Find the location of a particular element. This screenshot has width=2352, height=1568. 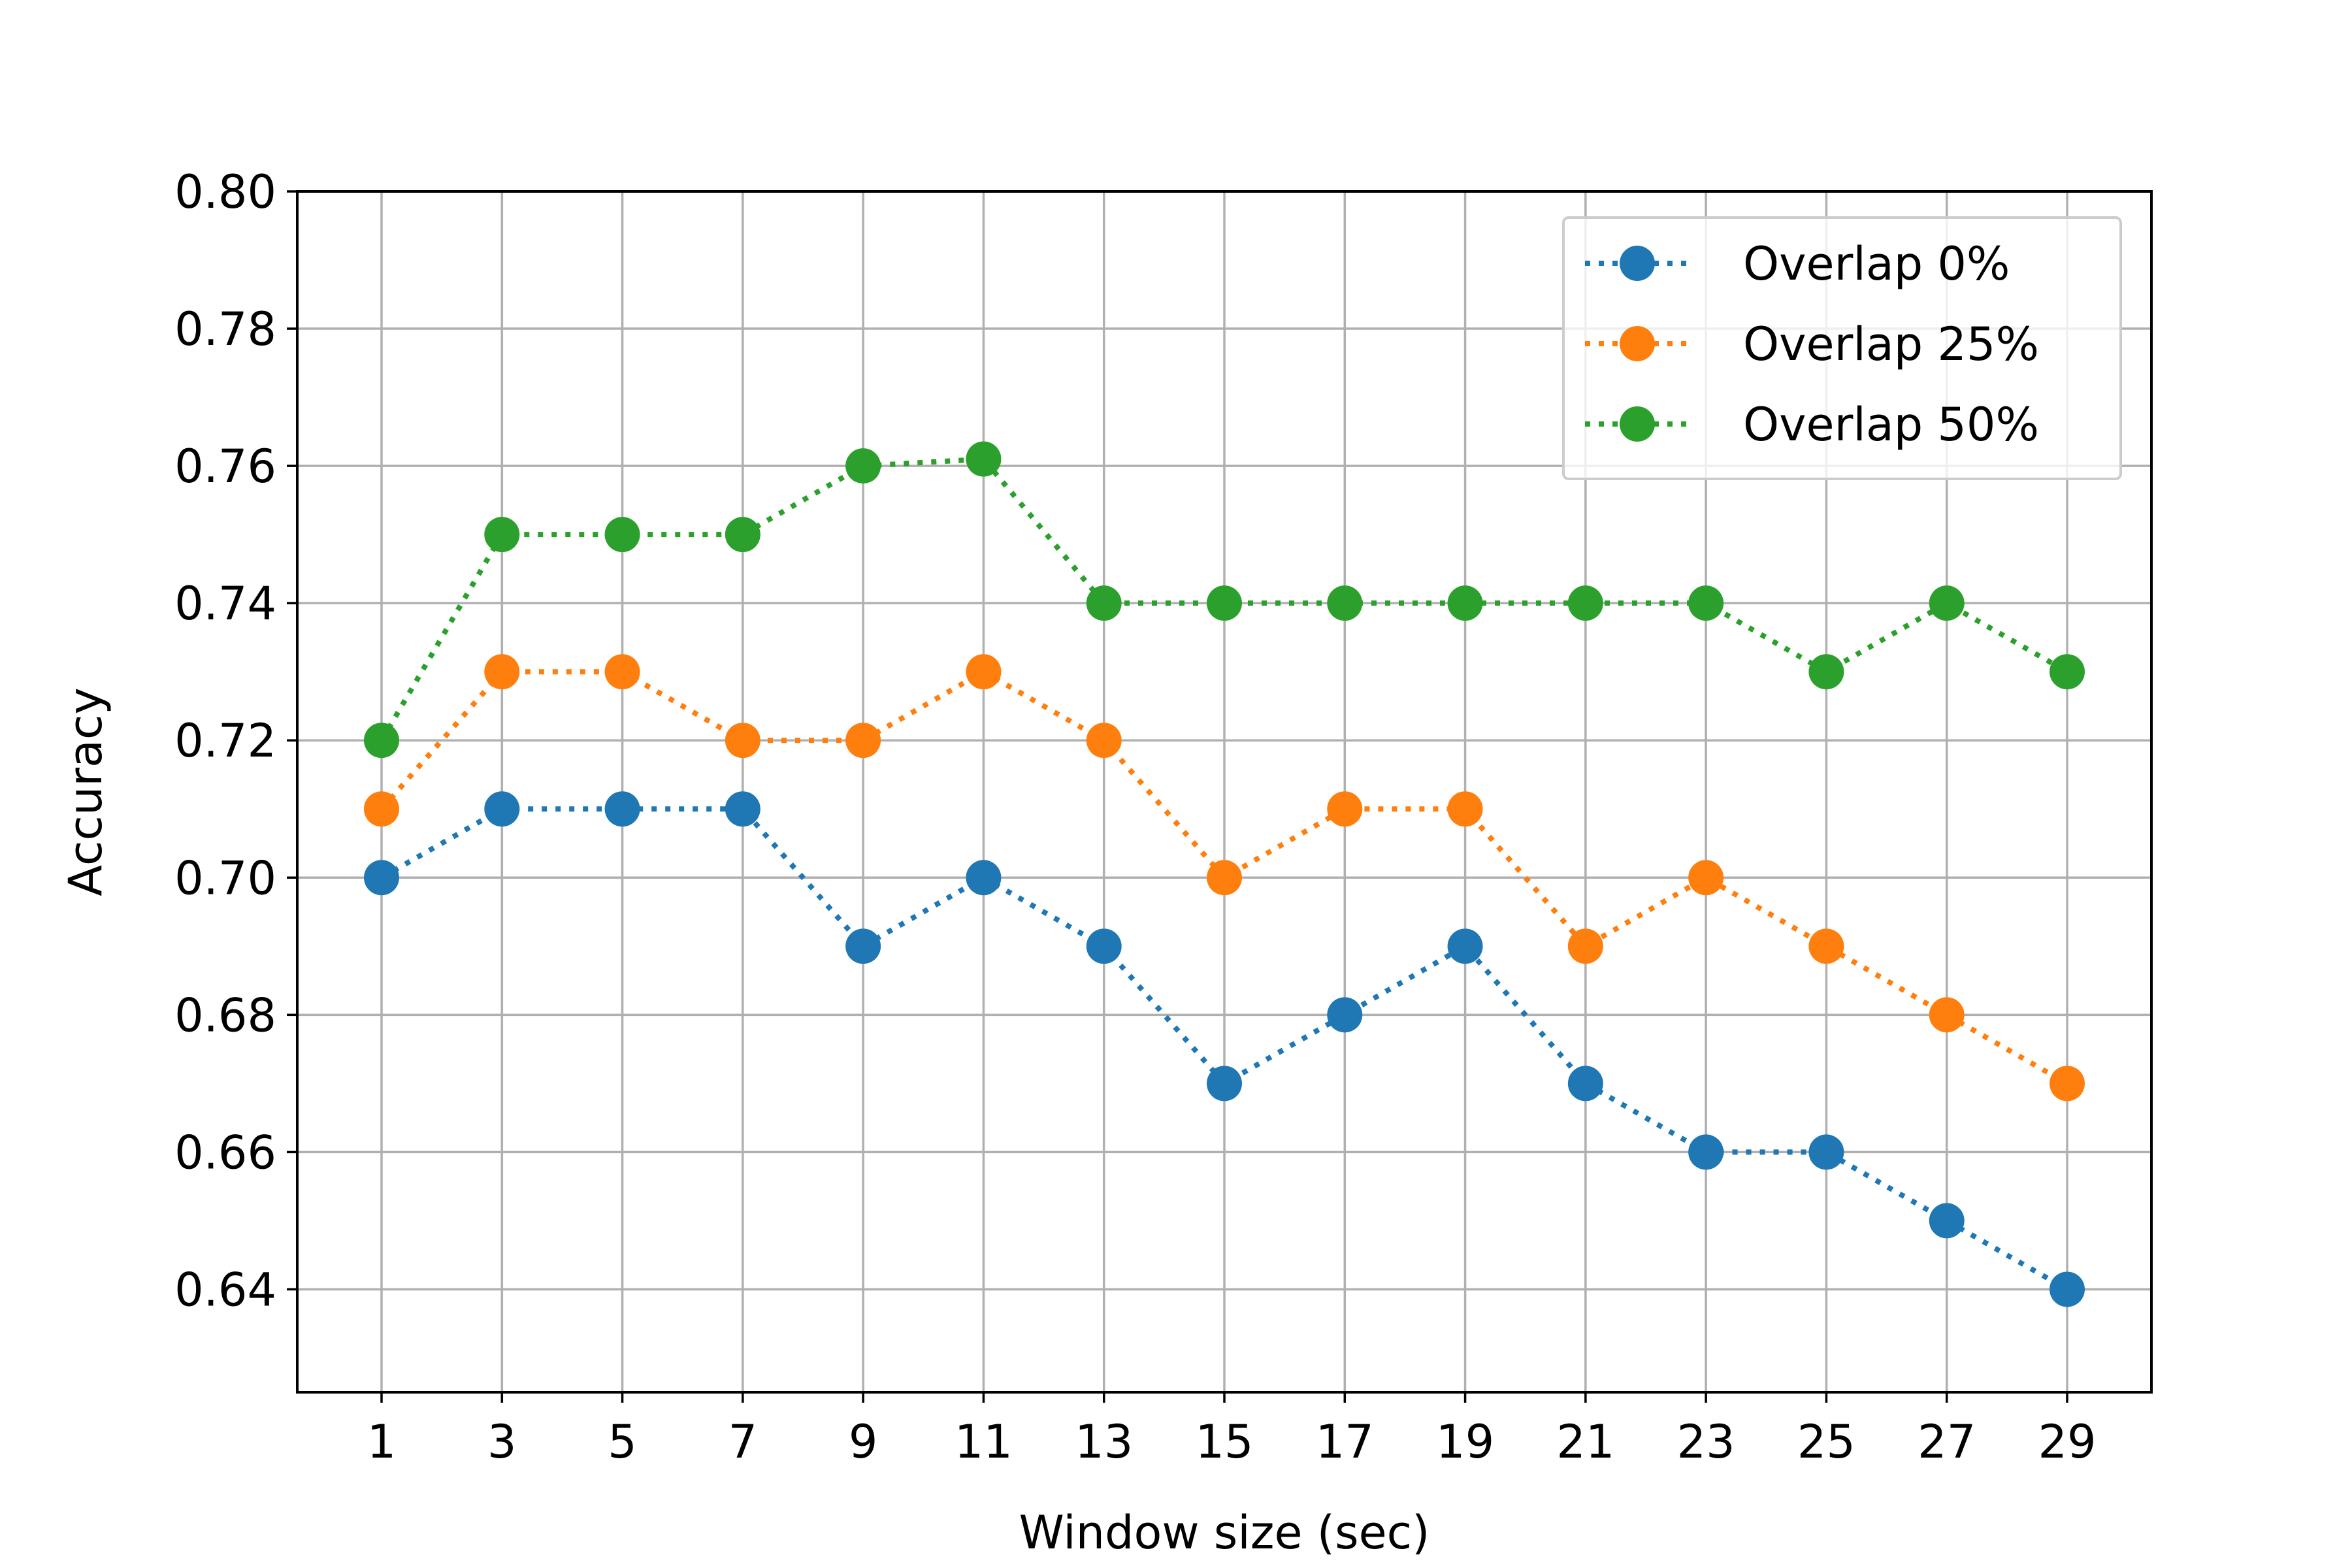

x-tick-label: 27 is located at coordinates (1947, 1442).